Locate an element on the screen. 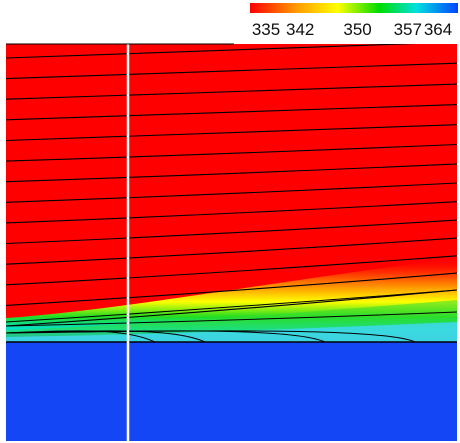 This screenshot has height=443, width=460. colorbar-strip is located at coordinates (354, 8).